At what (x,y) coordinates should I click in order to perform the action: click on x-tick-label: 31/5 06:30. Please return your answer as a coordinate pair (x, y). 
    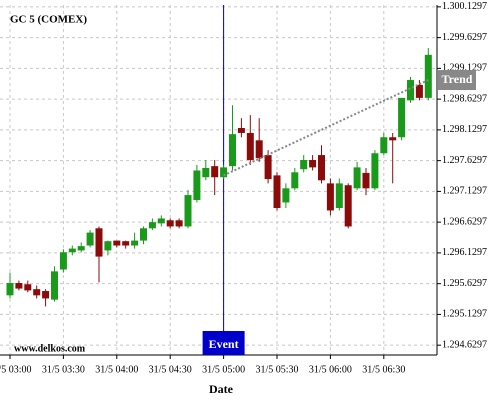
    Looking at the image, I should click on (383, 369).